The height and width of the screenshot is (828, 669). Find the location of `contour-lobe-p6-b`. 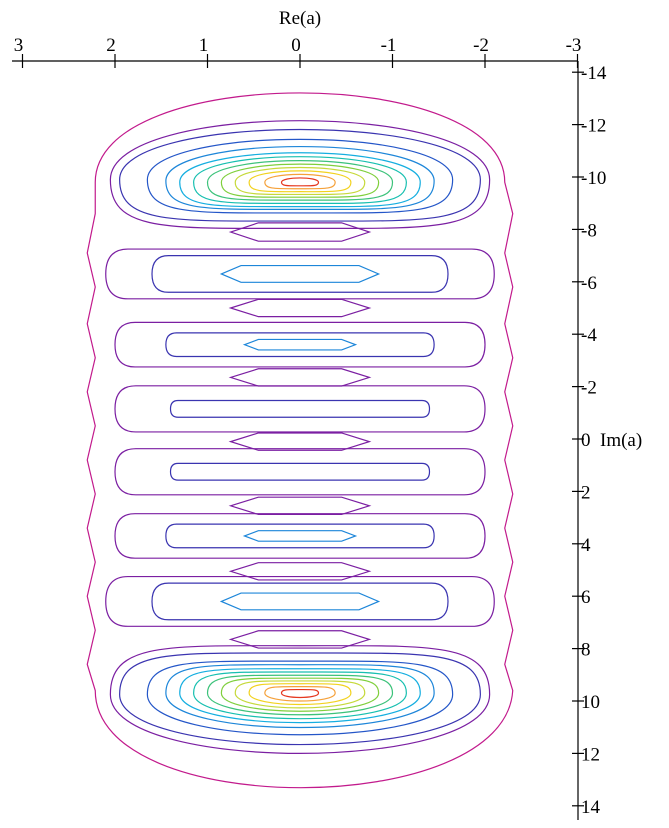

contour-lobe-p6-b is located at coordinates (300, 601).